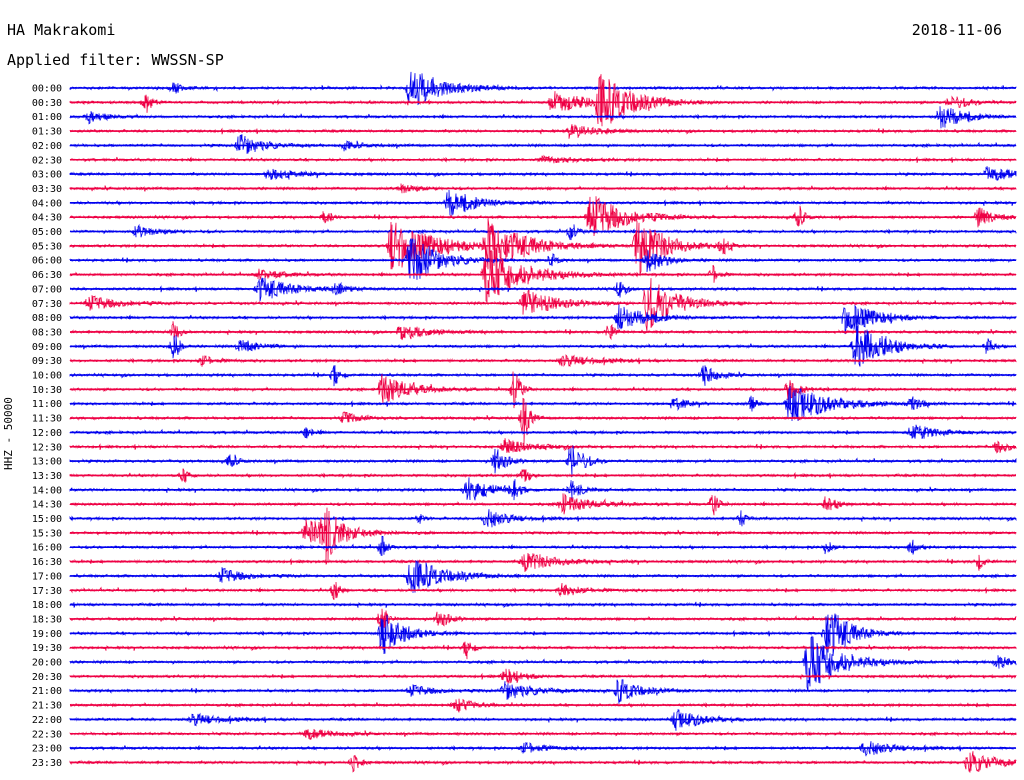  I want to click on tick-label: 08:30, so click(47, 332).